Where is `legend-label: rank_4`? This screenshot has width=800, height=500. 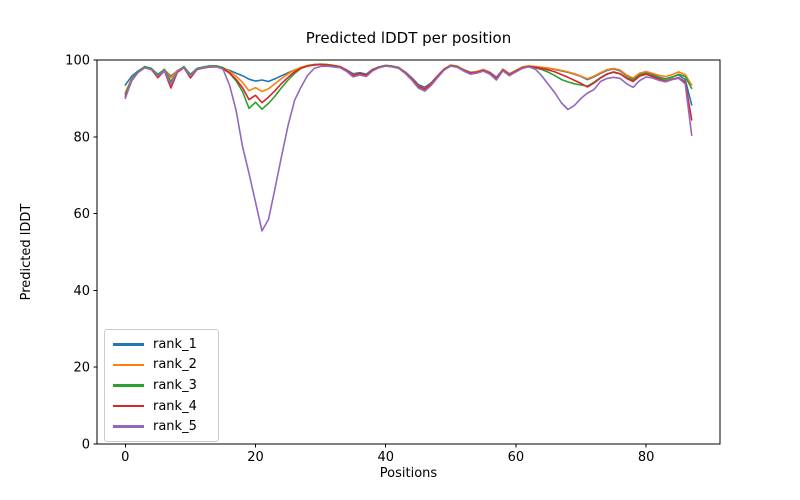 legend-label: rank_4 is located at coordinates (175, 406).